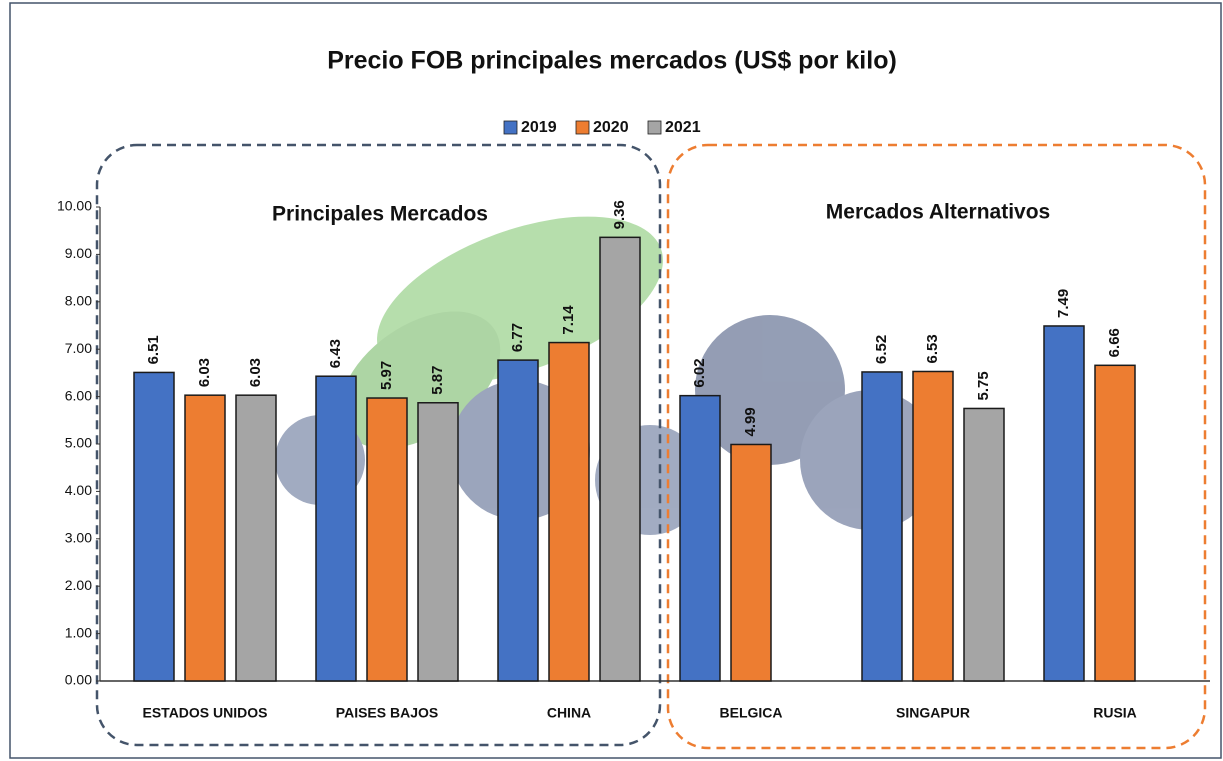 The image size is (1223, 761). What do you see at coordinates (933, 713) in the screenshot?
I see `x-tick-label: SINGAPUR` at bounding box center [933, 713].